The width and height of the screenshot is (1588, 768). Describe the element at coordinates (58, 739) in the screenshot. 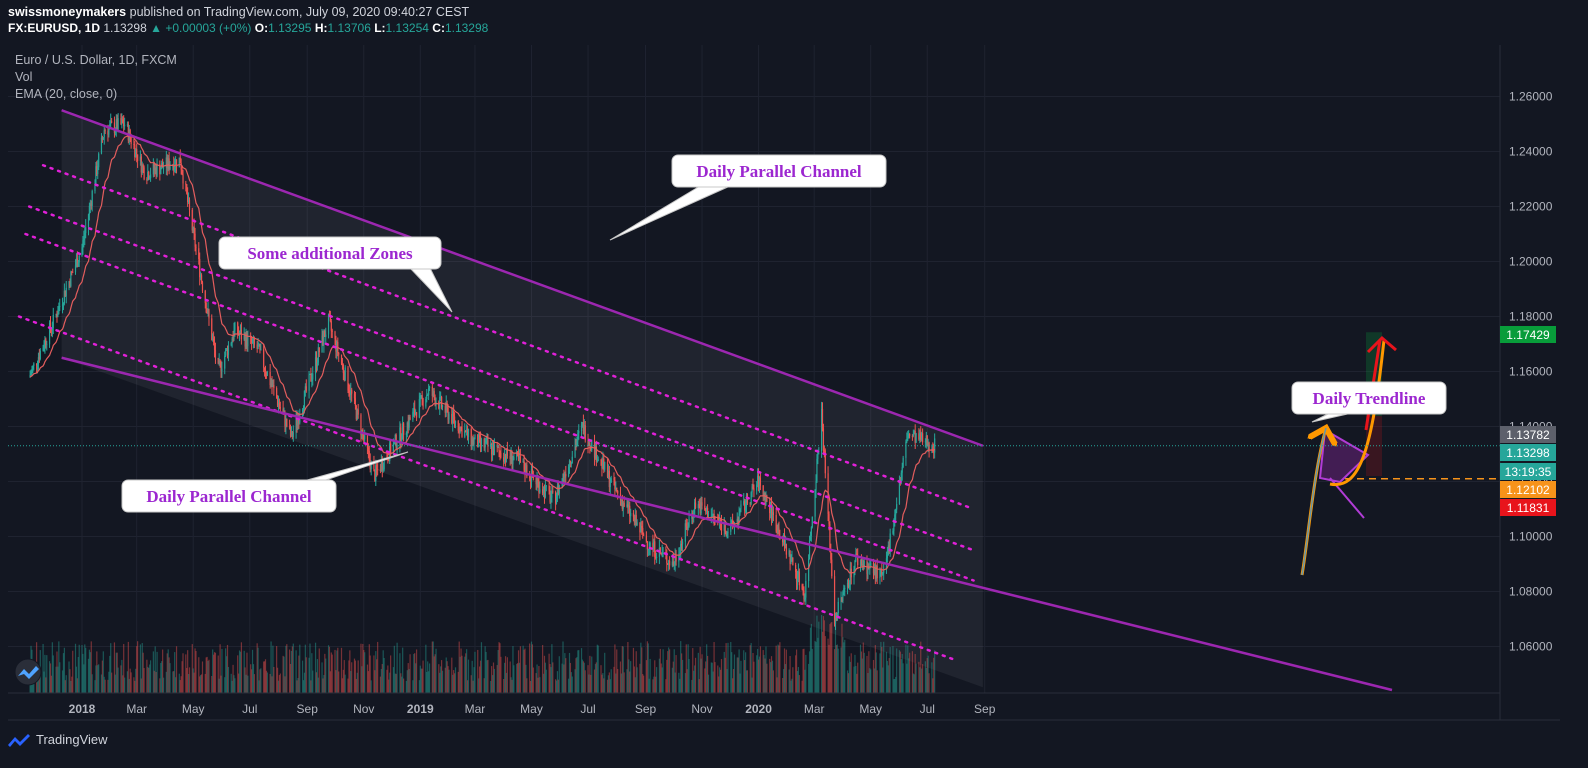

I see `footer-brand: TradingView` at that location.